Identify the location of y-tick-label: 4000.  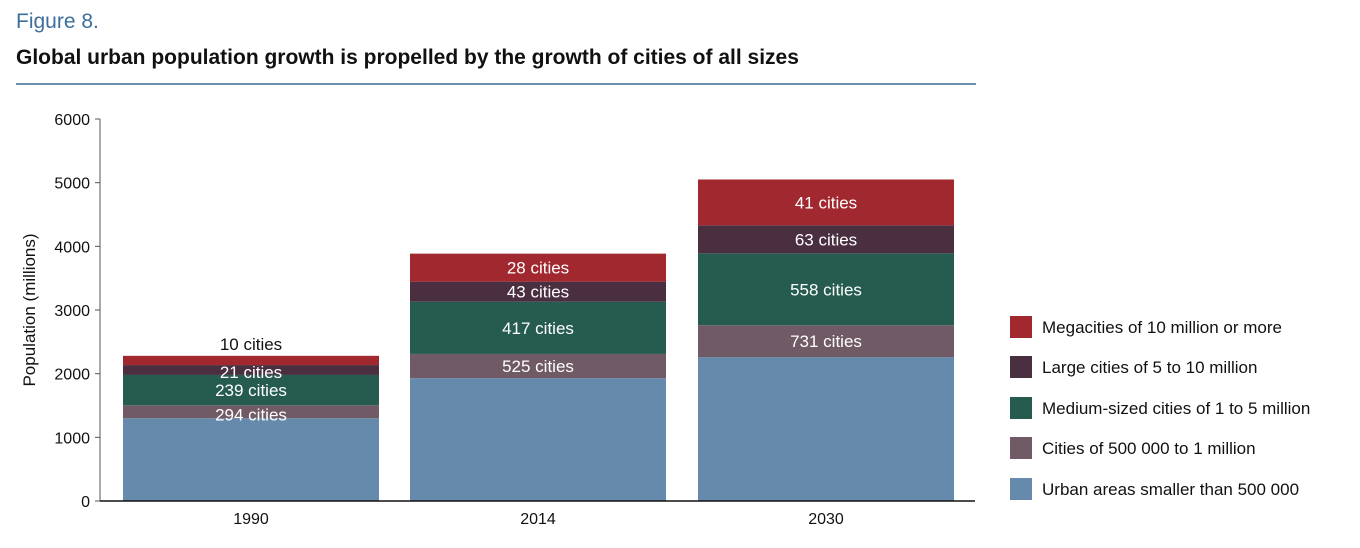
(72, 247).